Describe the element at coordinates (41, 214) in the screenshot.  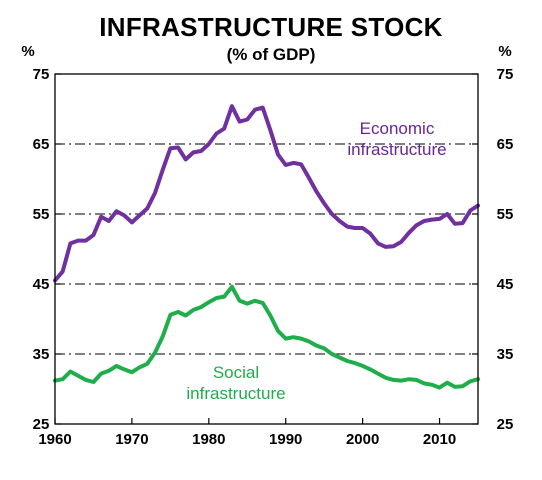
I see `y-tick-label-left: 55` at that location.